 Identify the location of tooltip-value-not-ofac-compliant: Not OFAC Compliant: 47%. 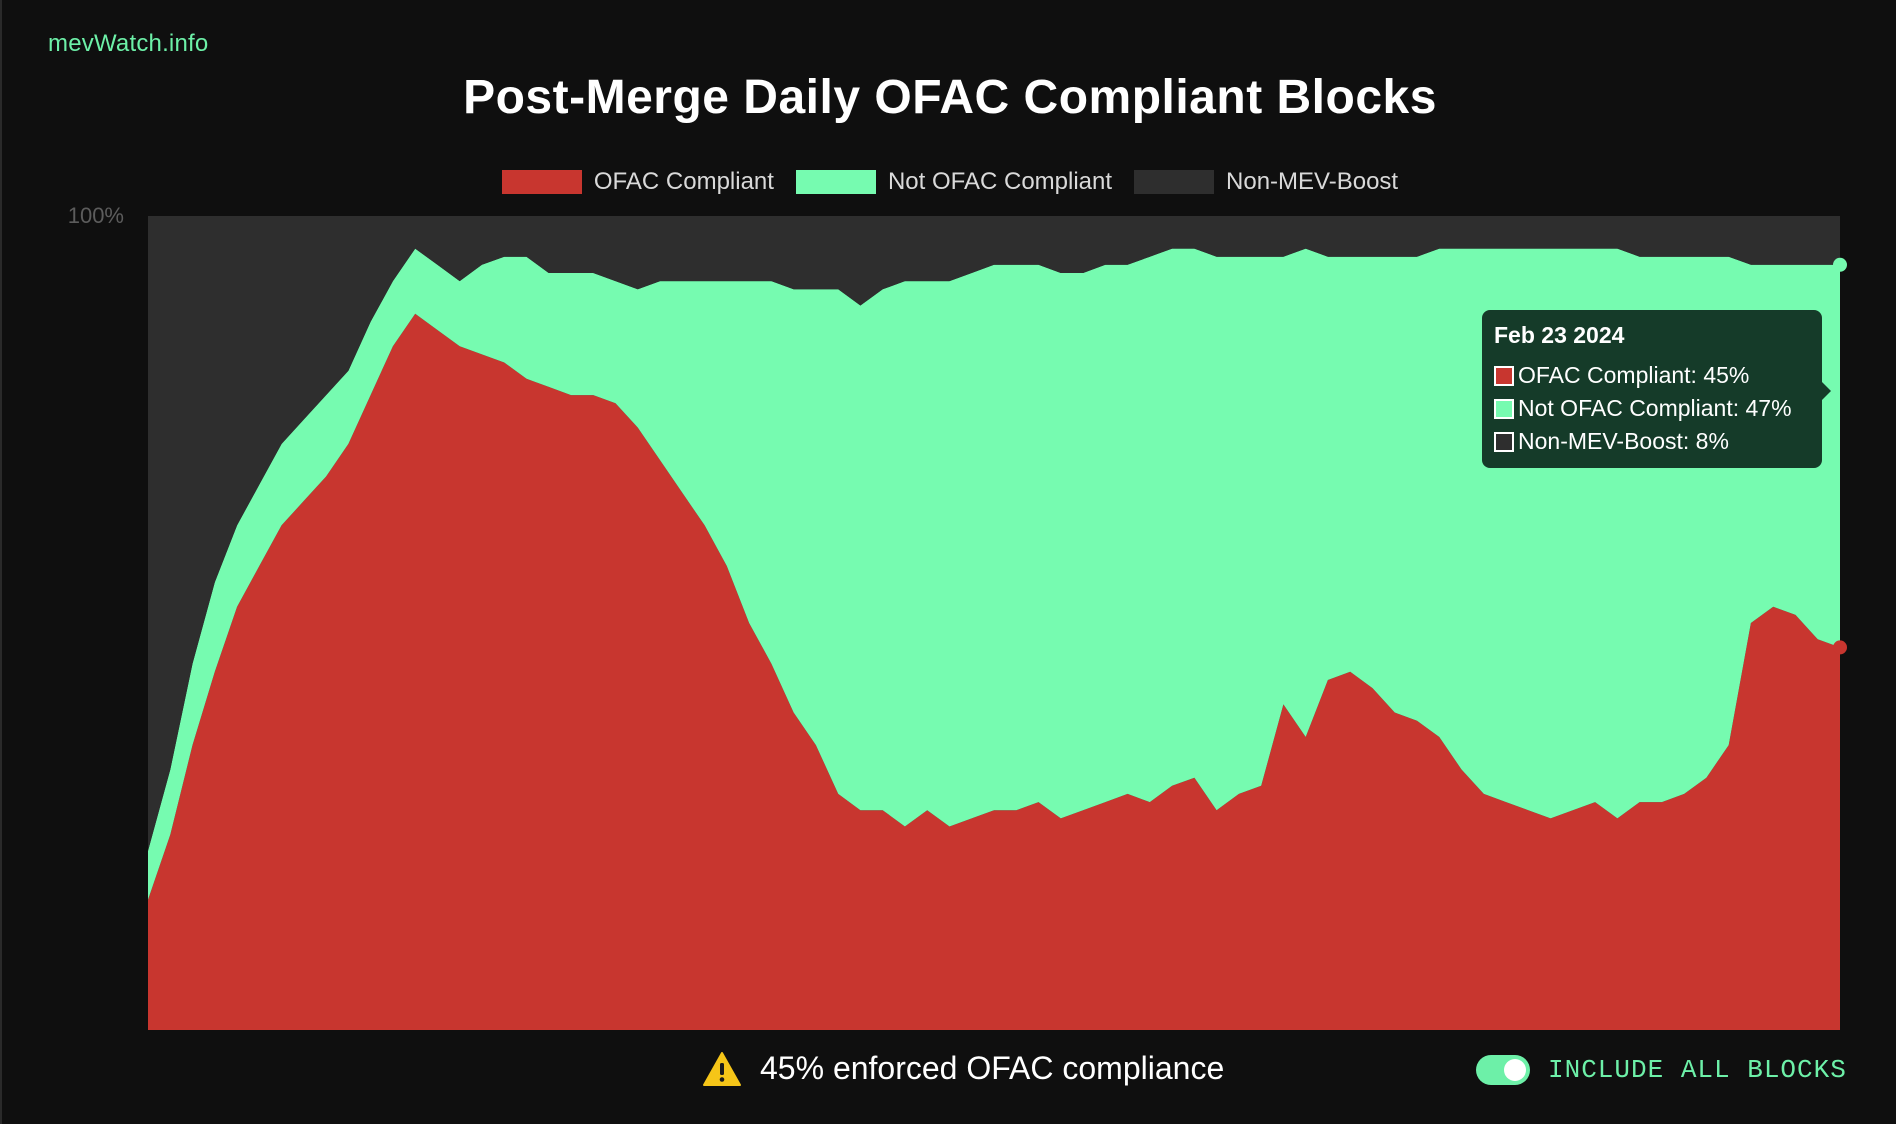
(1655, 408).